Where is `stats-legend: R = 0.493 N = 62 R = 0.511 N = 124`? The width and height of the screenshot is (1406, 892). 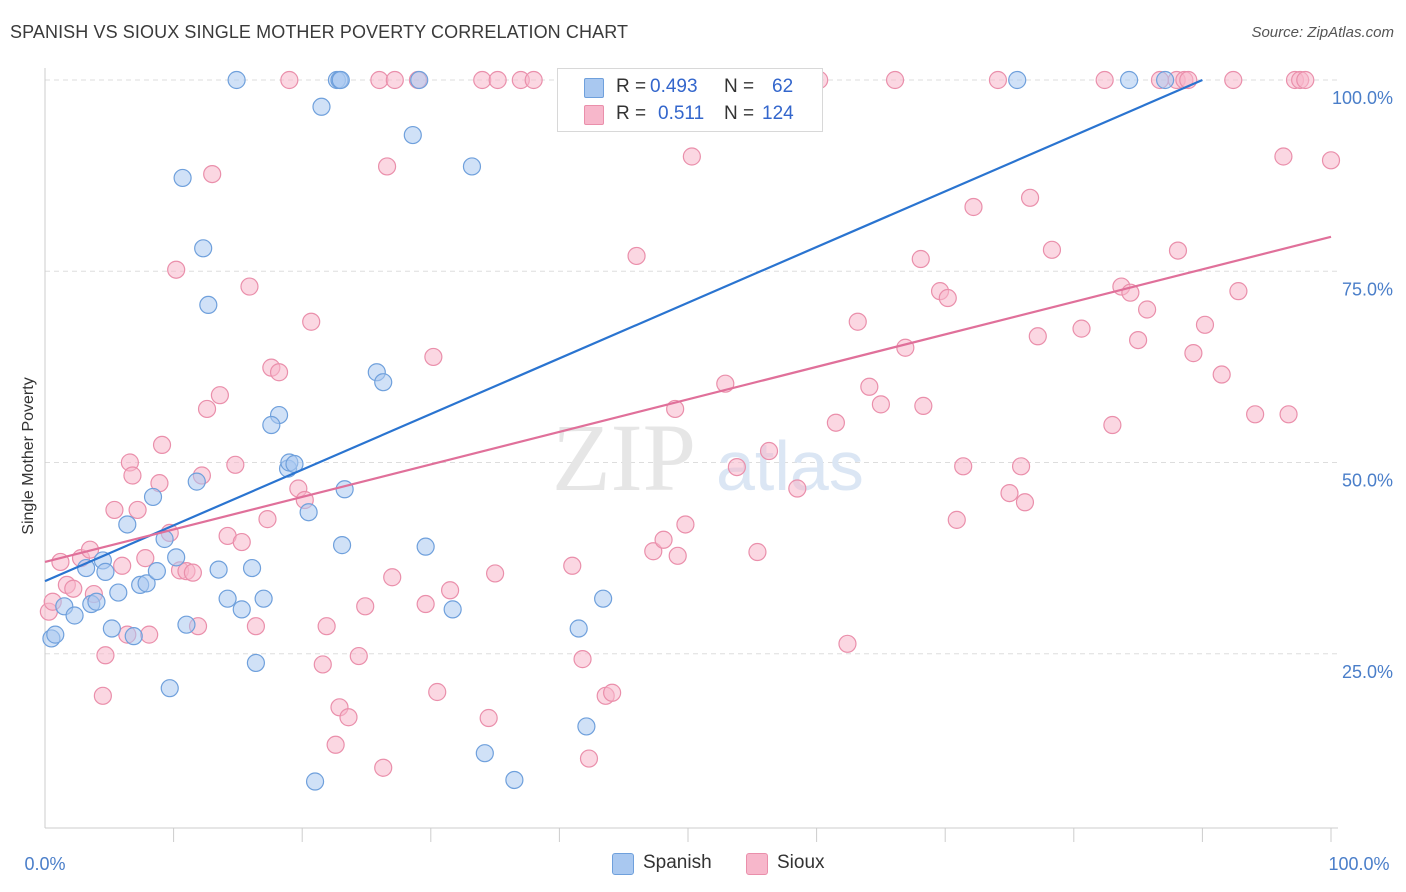
stats-legend: R = 0.493 N = 62 R = 0.511 N = 124 is located at coordinates (690, 100).